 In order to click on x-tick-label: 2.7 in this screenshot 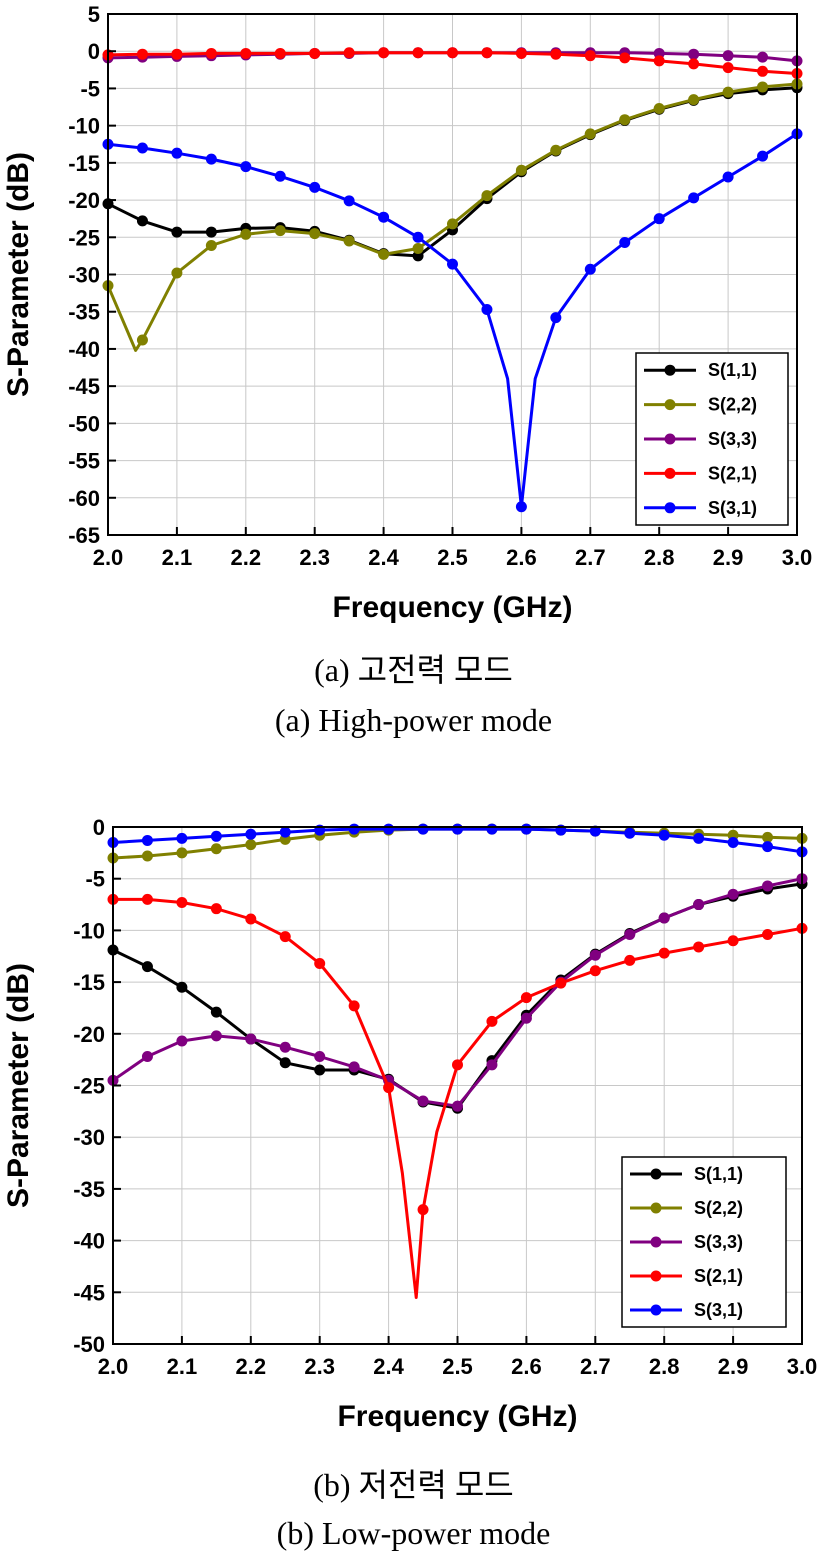, I will do `click(595, 1366)`.